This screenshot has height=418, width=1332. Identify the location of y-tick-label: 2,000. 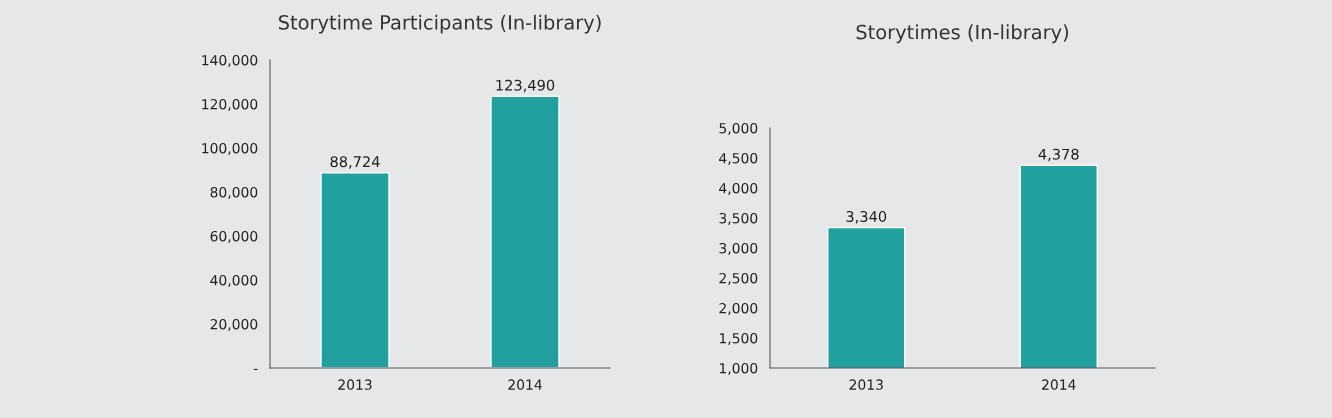
(738, 308).